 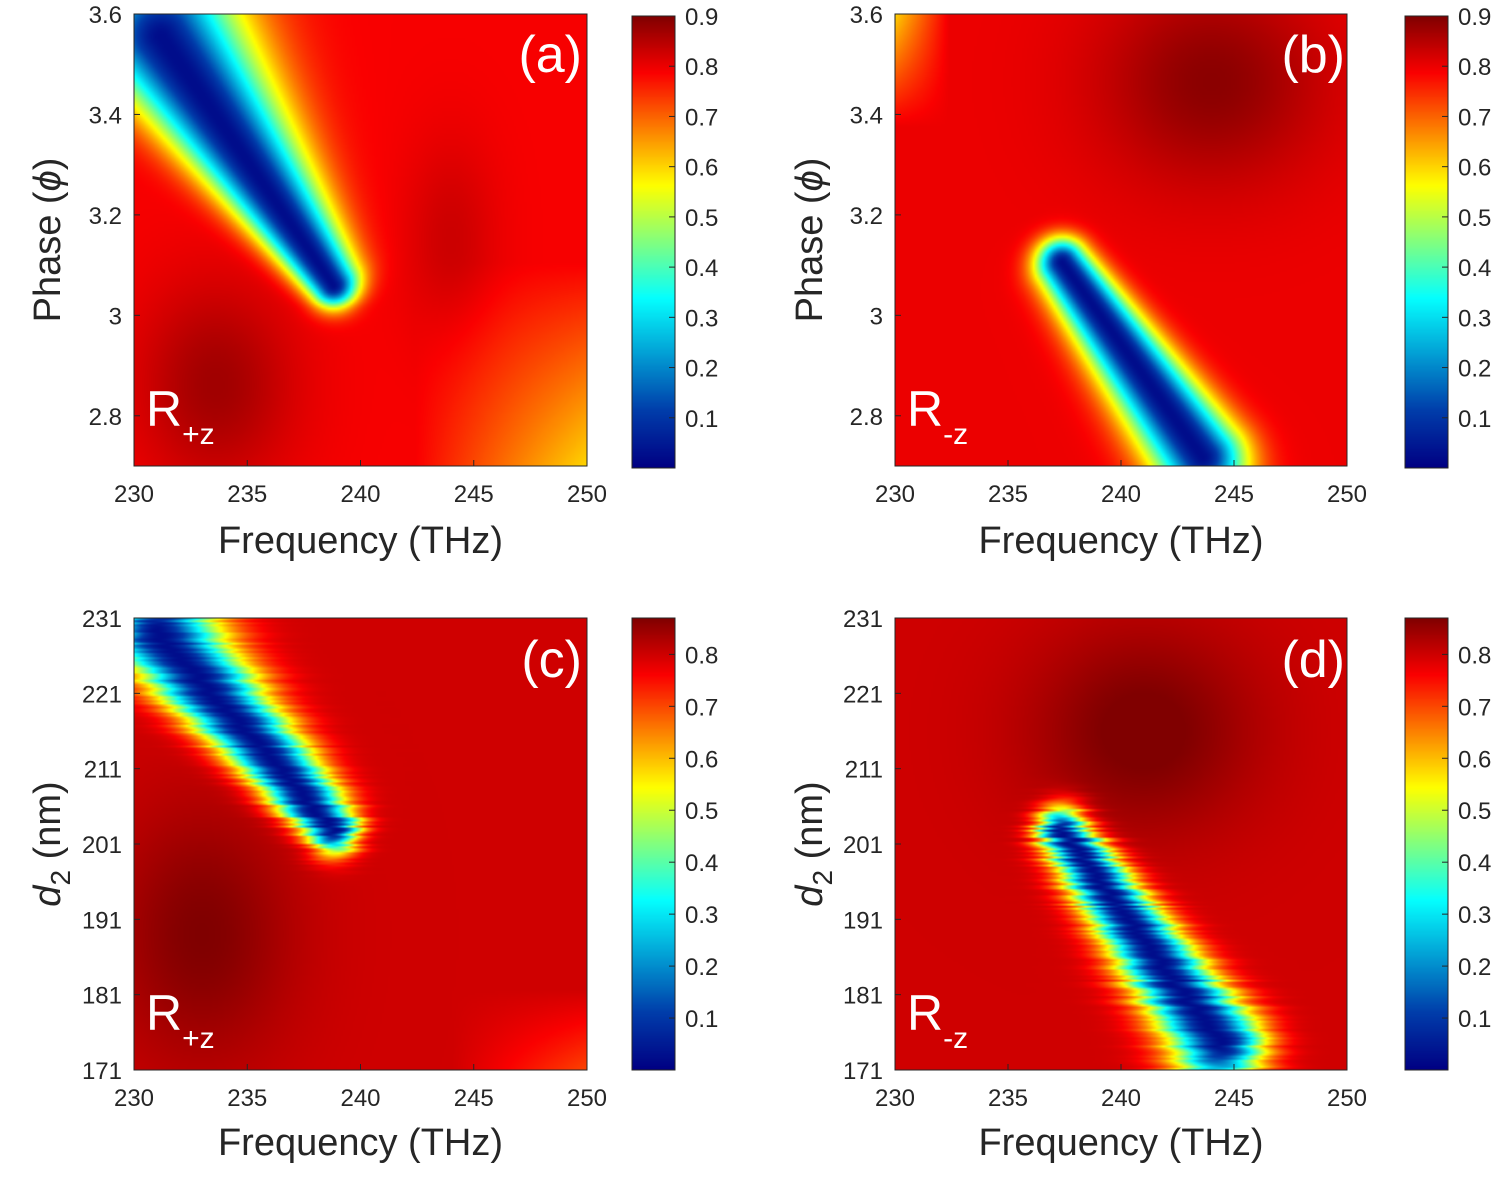 I want to click on panel-tag: (a), so click(x=550, y=55).